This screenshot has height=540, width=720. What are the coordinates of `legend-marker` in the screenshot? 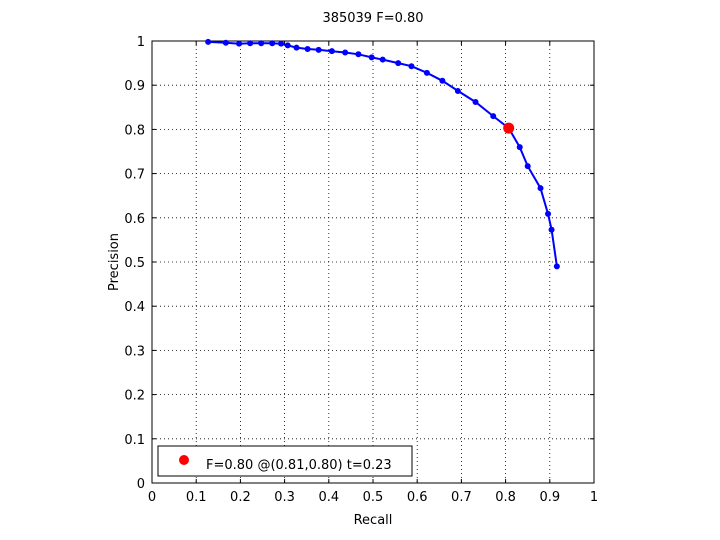 It's located at (184, 460).